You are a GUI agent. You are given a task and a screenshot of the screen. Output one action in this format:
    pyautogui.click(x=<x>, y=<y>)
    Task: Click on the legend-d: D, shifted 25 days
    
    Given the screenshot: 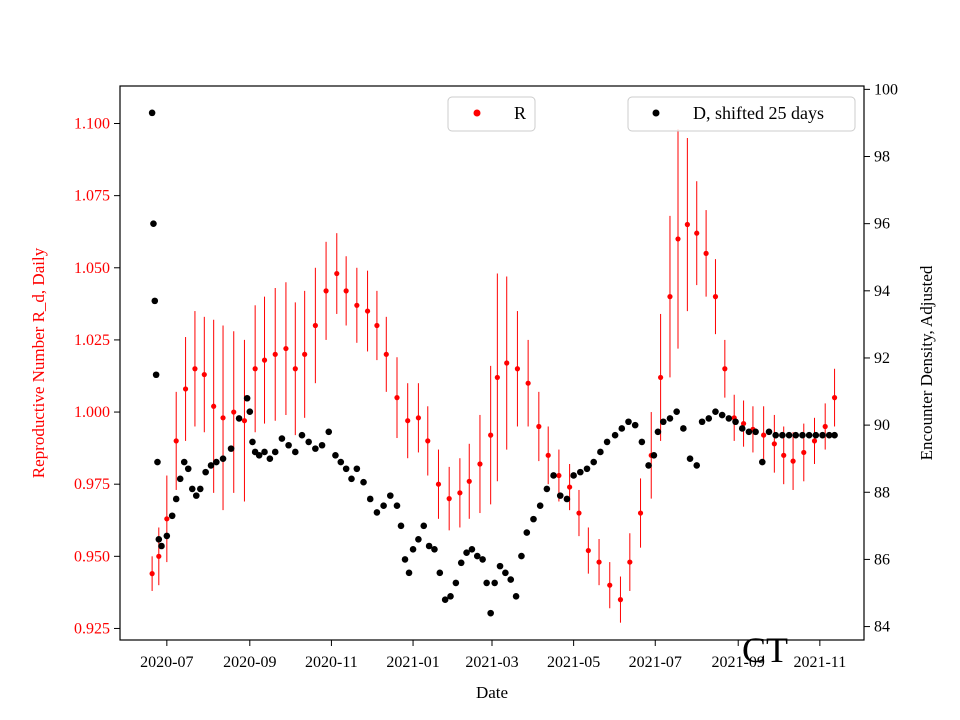 What is the action you would take?
    pyautogui.click(x=741, y=114)
    